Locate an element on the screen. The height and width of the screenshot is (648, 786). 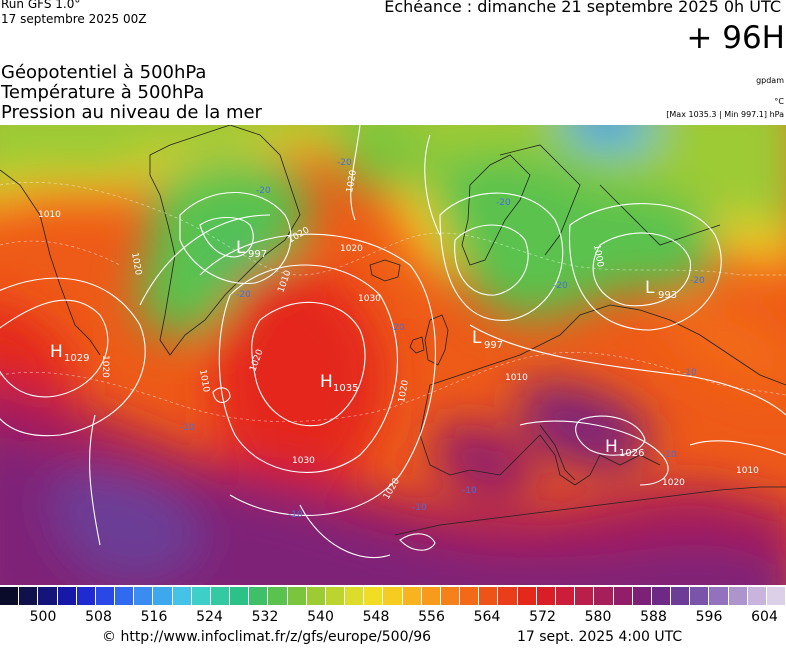
run-date: 17 septembre 2025 00Z is located at coordinates (74, 19).